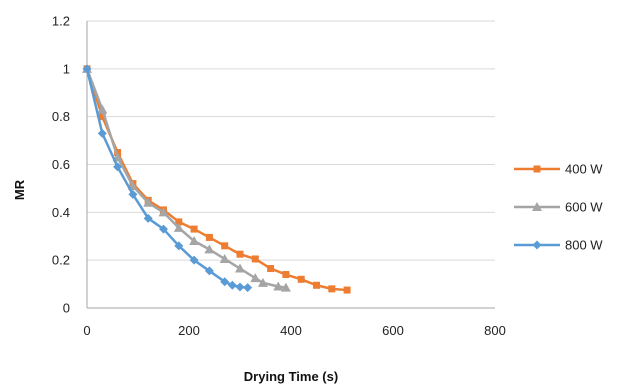  I want to click on x-tick-label: 400, so click(291, 330).